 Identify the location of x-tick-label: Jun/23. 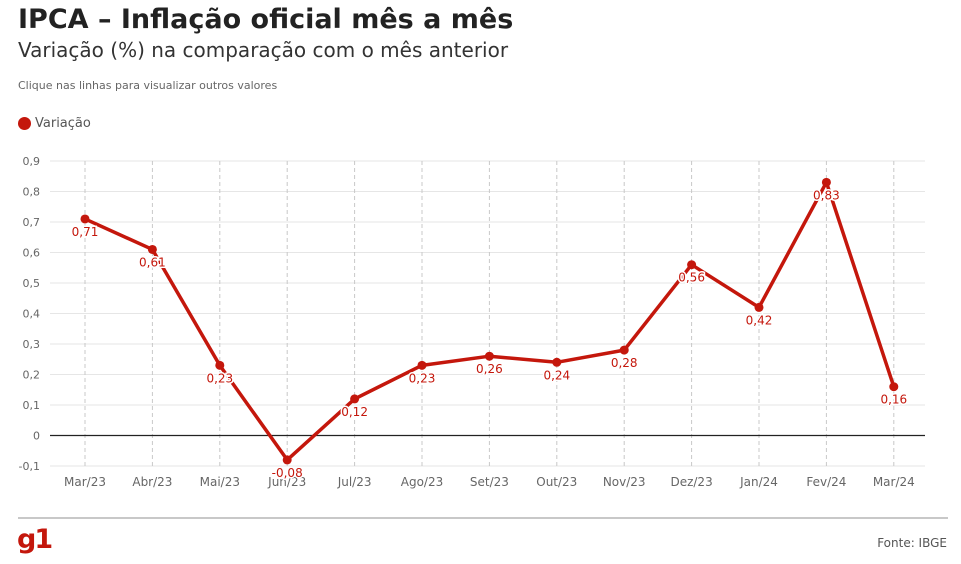
(286, 482).